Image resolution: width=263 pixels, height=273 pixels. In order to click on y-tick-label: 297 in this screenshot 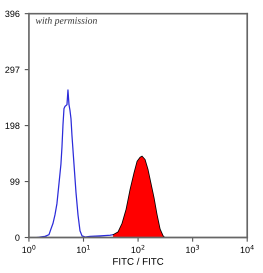, I will do `click(12, 69)`.